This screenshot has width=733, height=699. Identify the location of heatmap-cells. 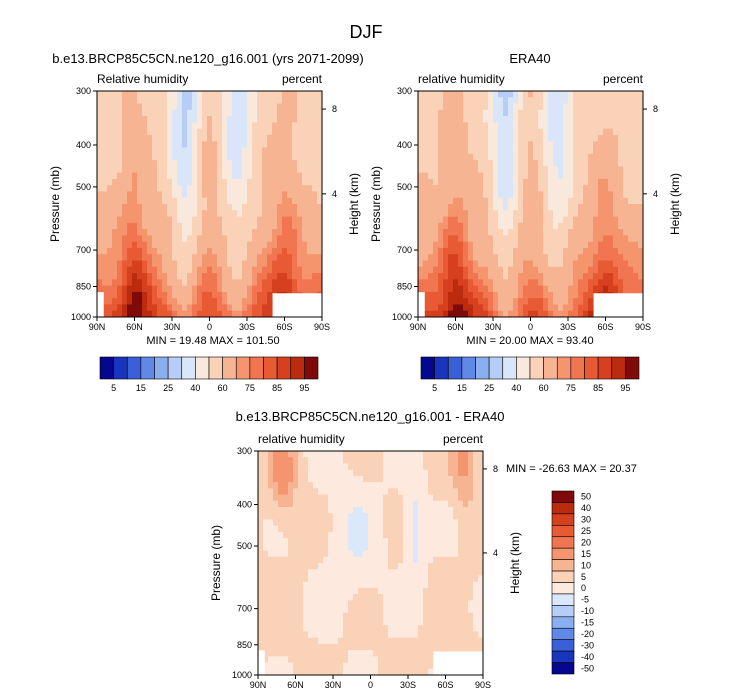
(210, 204).